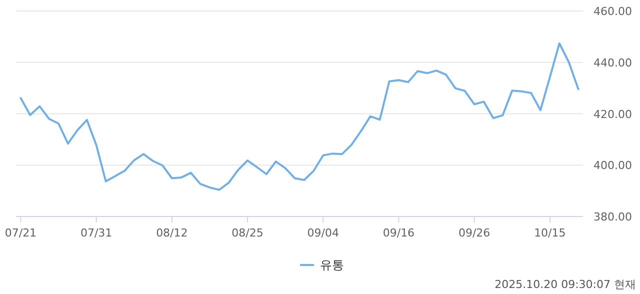 Image resolution: width=640 pixels, height=294 pixels. Describe the element at coordinates (332, 265) in the screenshot. I see `legend-label: 유통` at that location.